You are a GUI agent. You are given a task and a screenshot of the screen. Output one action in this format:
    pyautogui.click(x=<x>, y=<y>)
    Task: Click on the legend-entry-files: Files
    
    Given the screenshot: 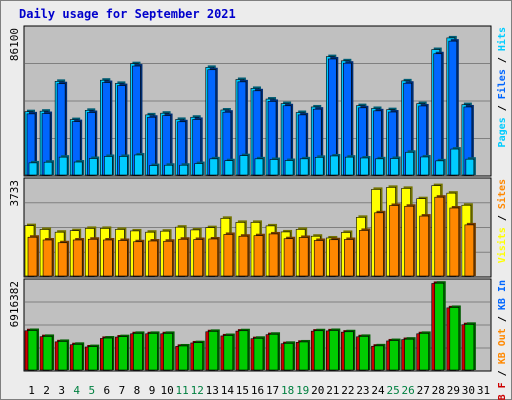 What is the action you would take?
    pyautogui.click(x=502, y=84)
    